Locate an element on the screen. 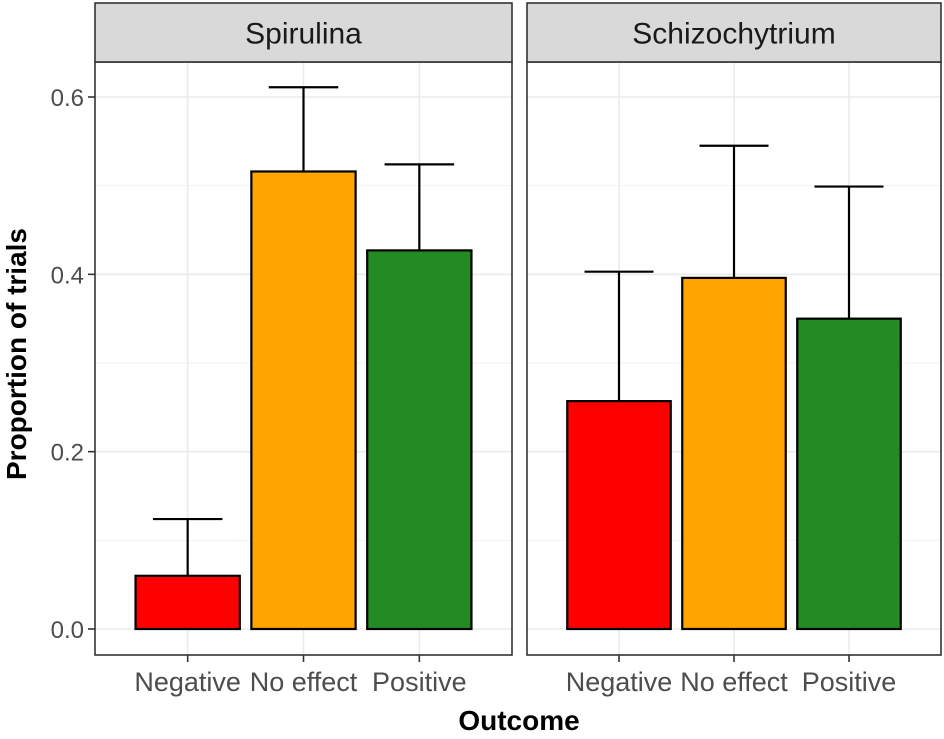  y-tick-label: 0.2 is located at coordinates (67, 453).